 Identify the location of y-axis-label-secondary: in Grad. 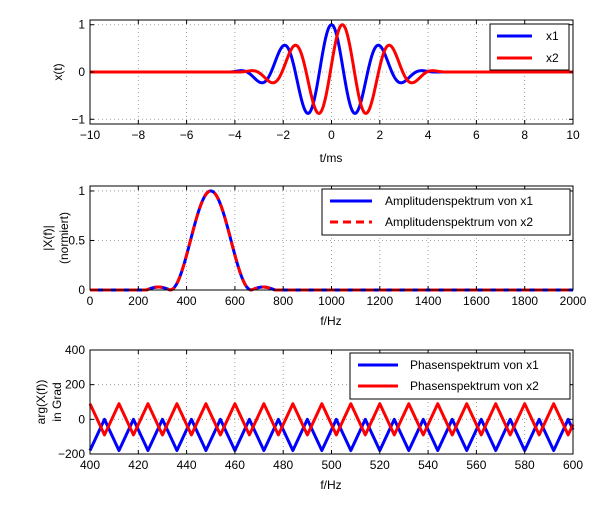
(57, 401).